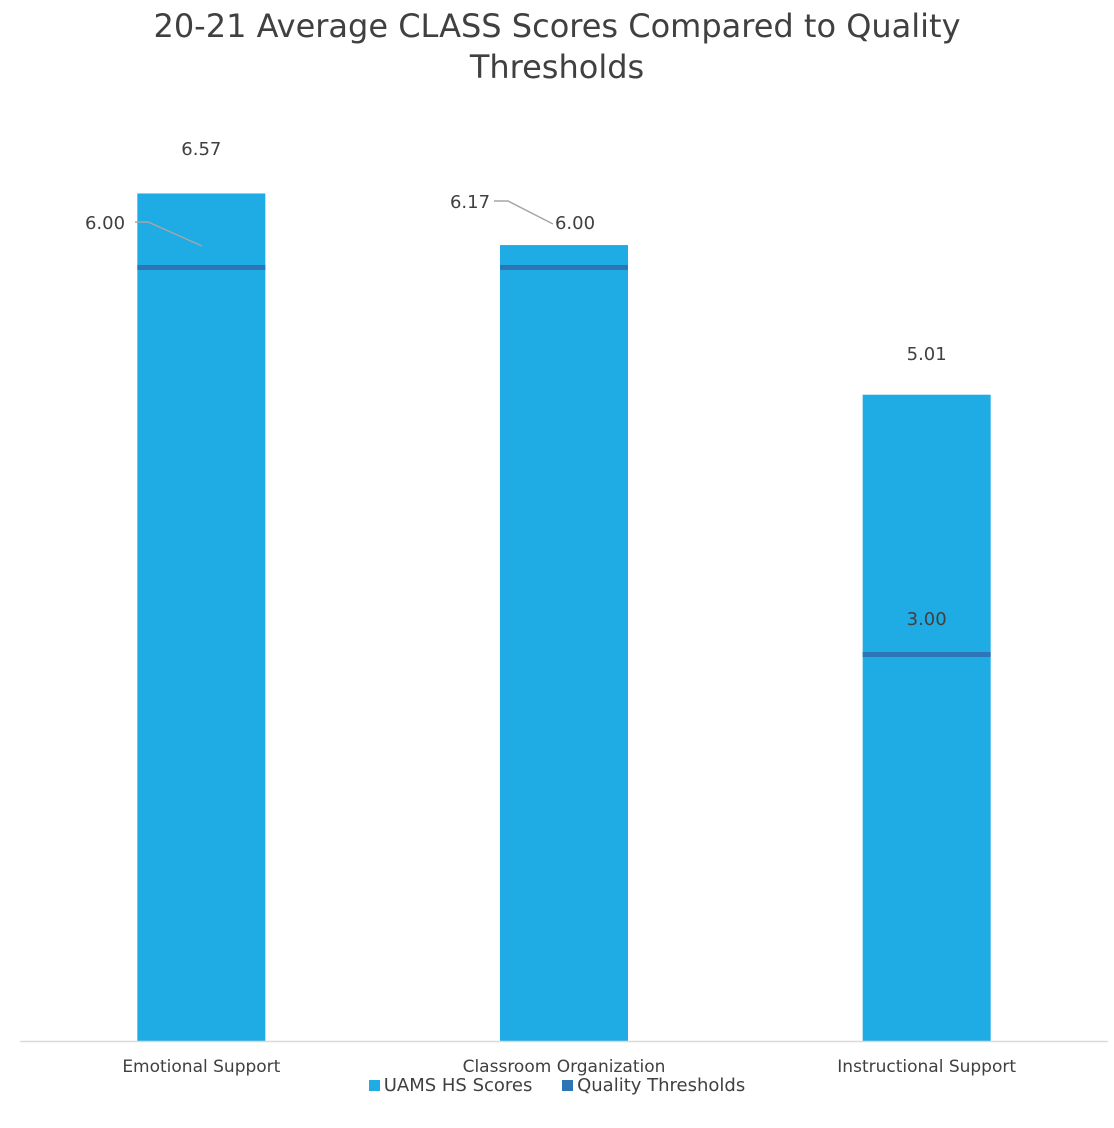 The height and width of the screenshot is (1128, 1114). What do you see at coordinates (661, 1085) in the screenshot?
I see `legend-label-thresholds: Quality Thresholds` at bounding box center [661, 1085].